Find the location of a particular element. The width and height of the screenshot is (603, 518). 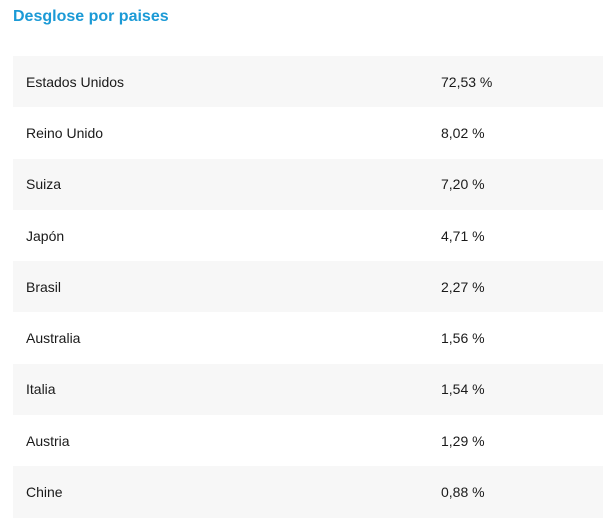

table-row: Italia 1,54 % is located at coordinates (308, 389).